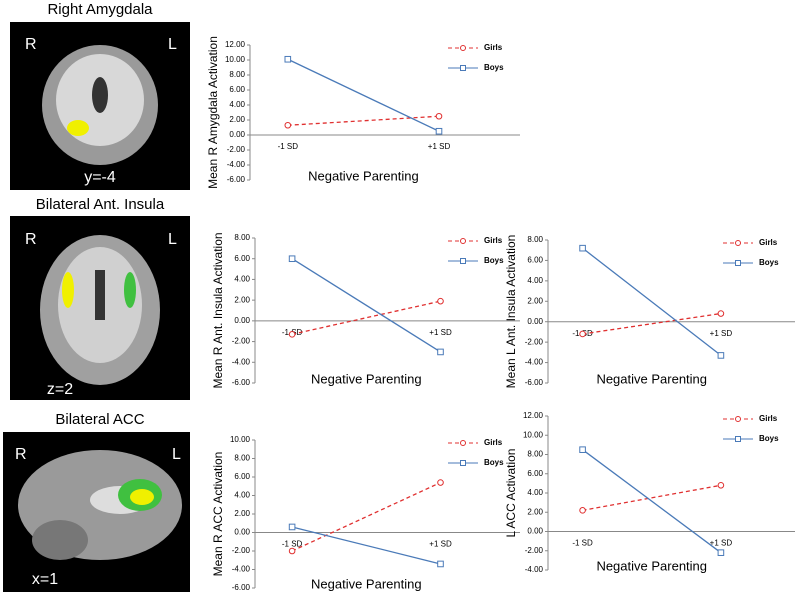 This screenshot has width=800, height=595. What do you see at coordinates (45, 579) in the screenshot?
I see `slice-label: x=1` at bounding box center [45, 579].